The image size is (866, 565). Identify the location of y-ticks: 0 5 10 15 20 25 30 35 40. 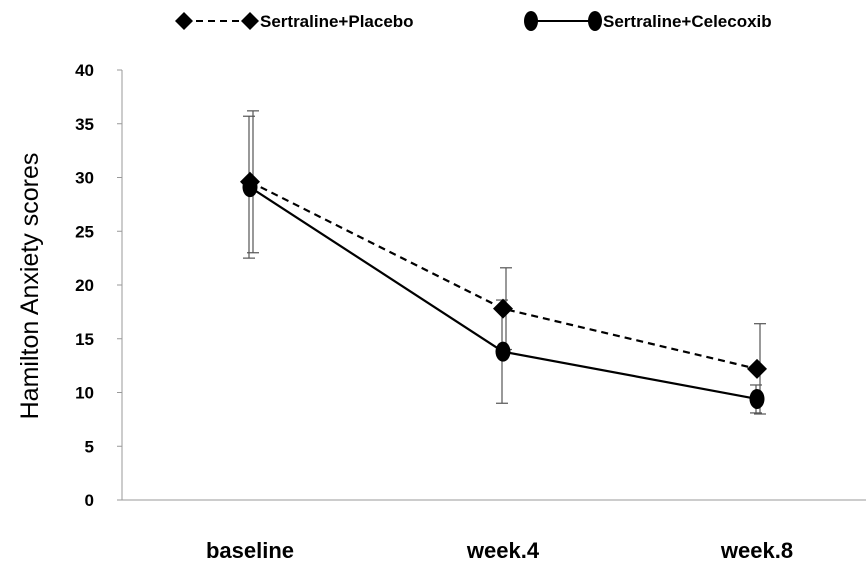
(98, 285).